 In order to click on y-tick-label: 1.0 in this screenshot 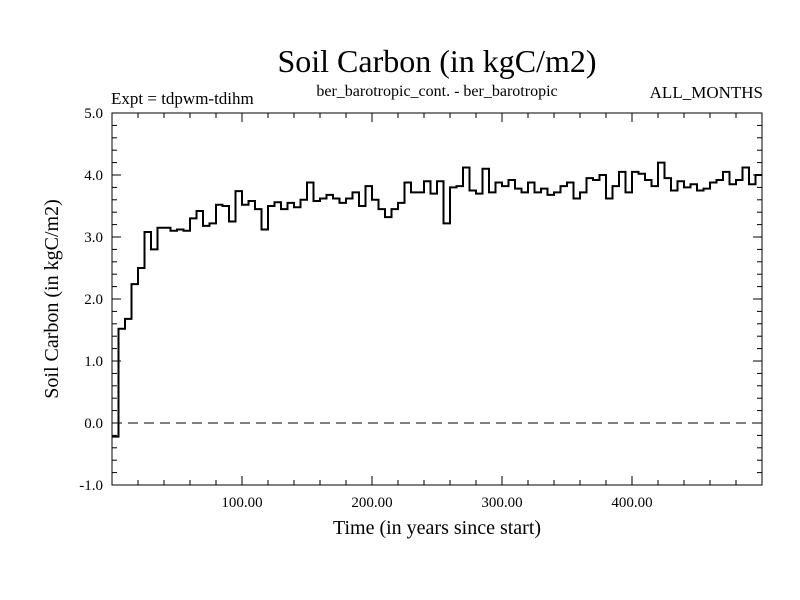, I will do `click(93, 362)`.